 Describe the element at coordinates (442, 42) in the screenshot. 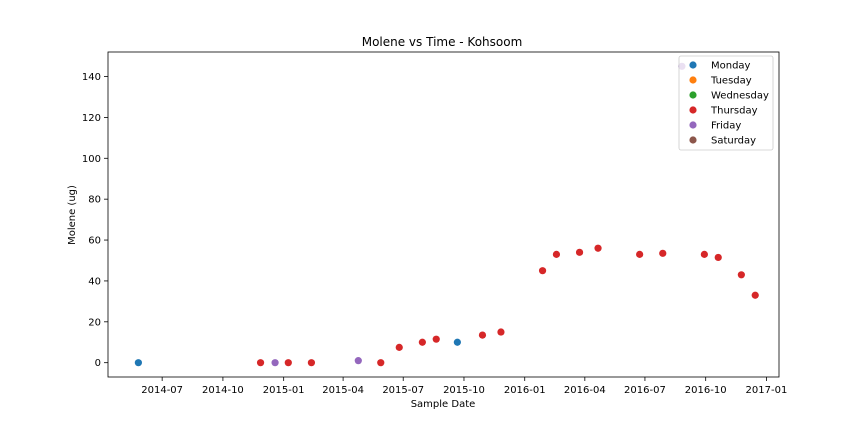

I see `chart-title: Molene vs Time - Kohsoom` at that location.